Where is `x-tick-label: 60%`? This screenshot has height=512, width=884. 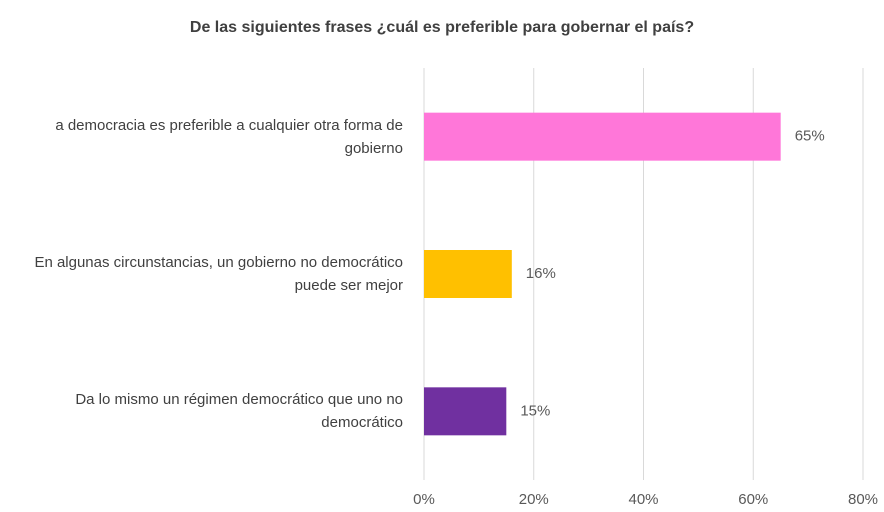 x-tick-label: 60% is located at coordinates (753, 499).